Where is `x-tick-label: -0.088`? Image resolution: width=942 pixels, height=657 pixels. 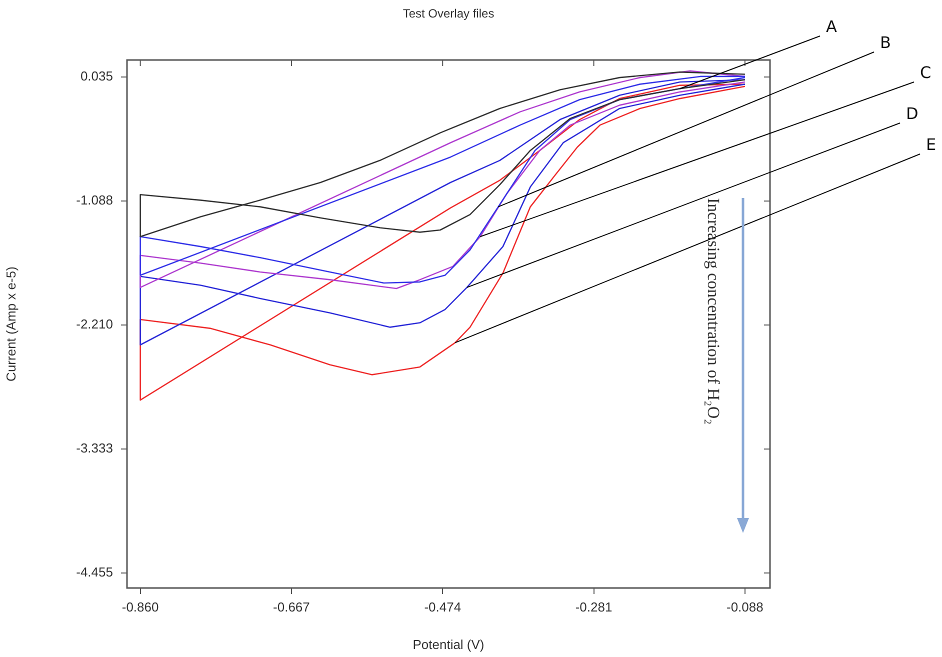
x-tick-label: -0.088 is located at coordinates (745, 606).